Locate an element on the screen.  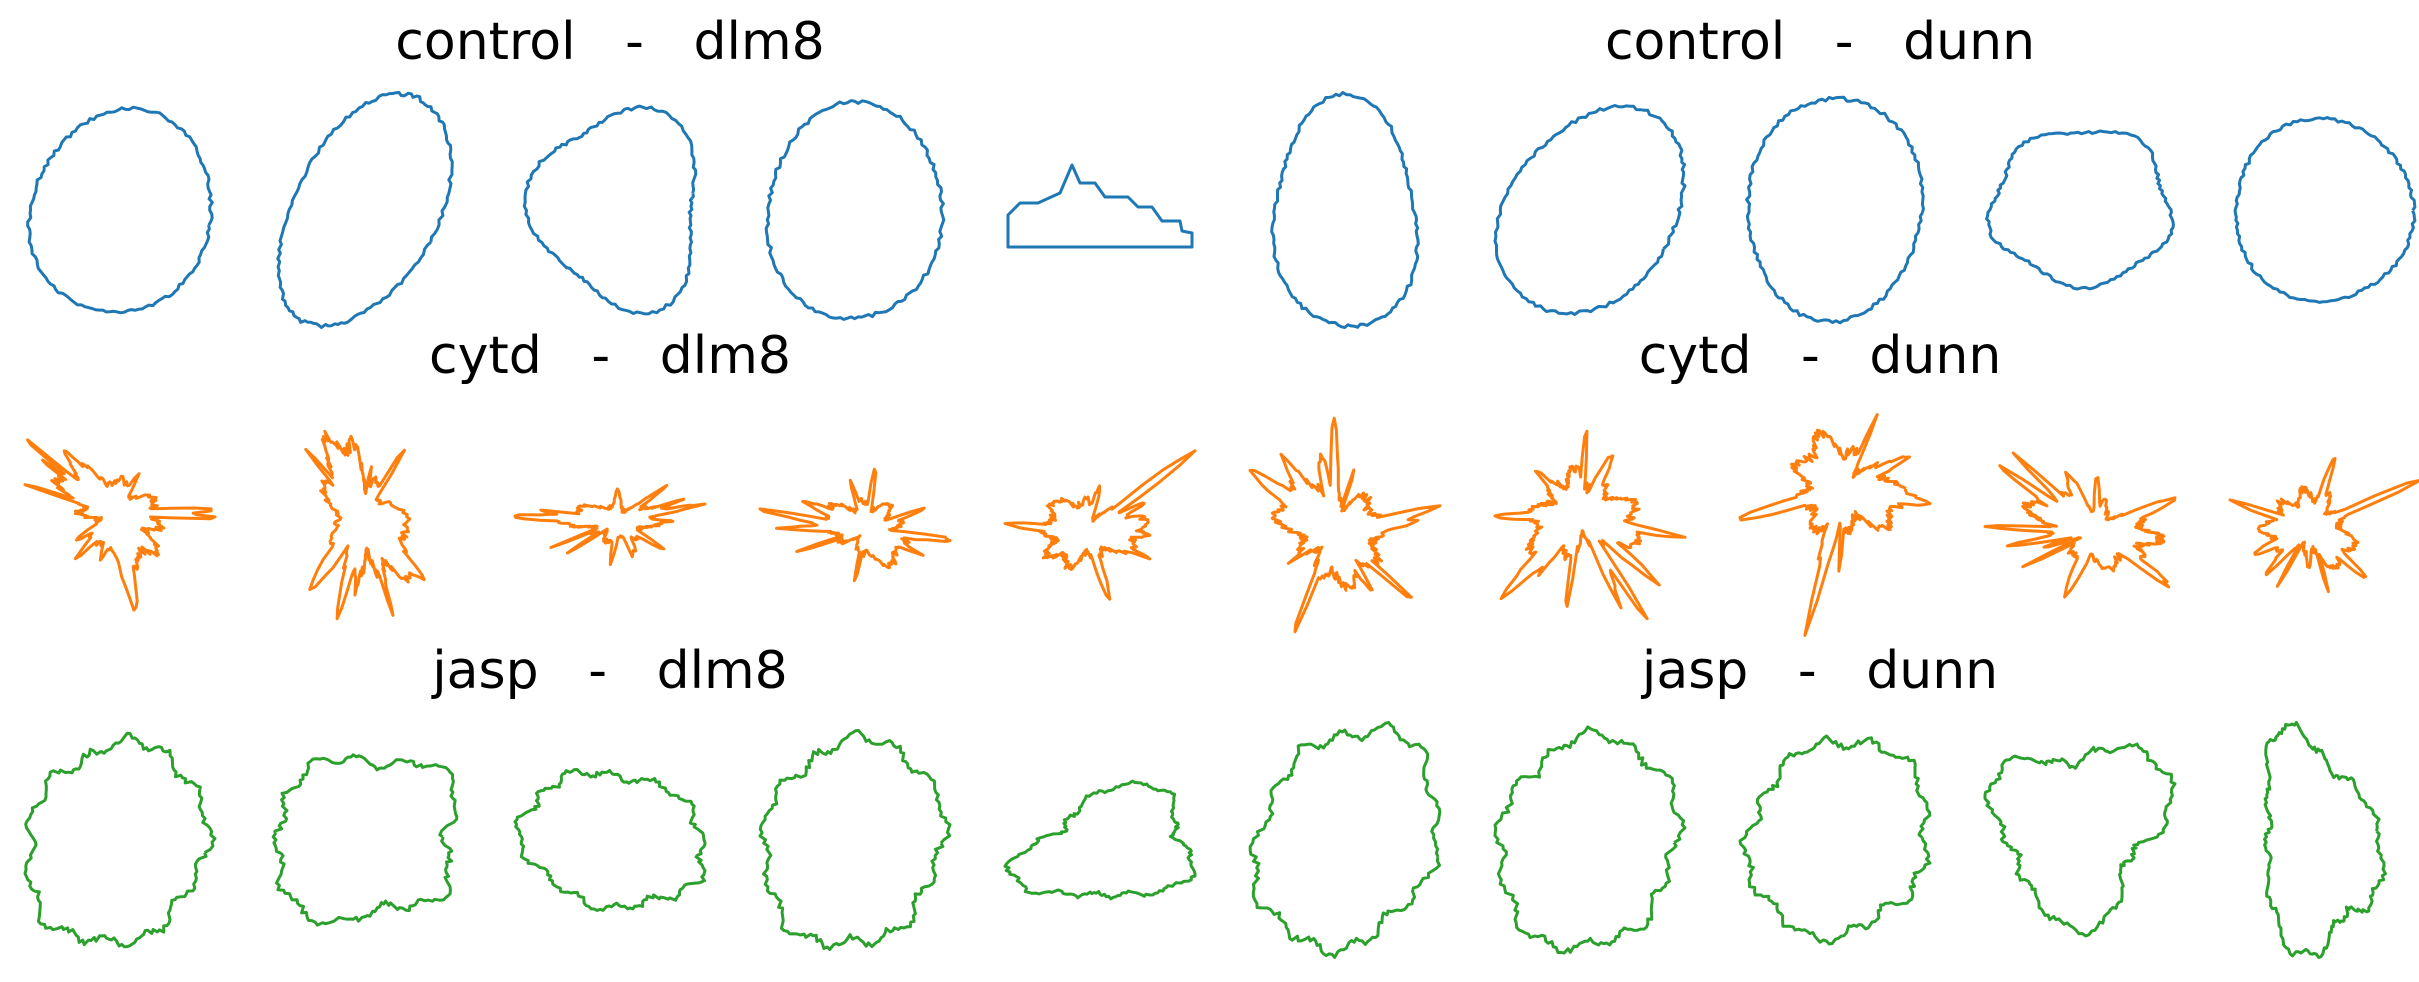
group-title-control-dlm8: control - dlm8 is located at coordinates (610, 42).